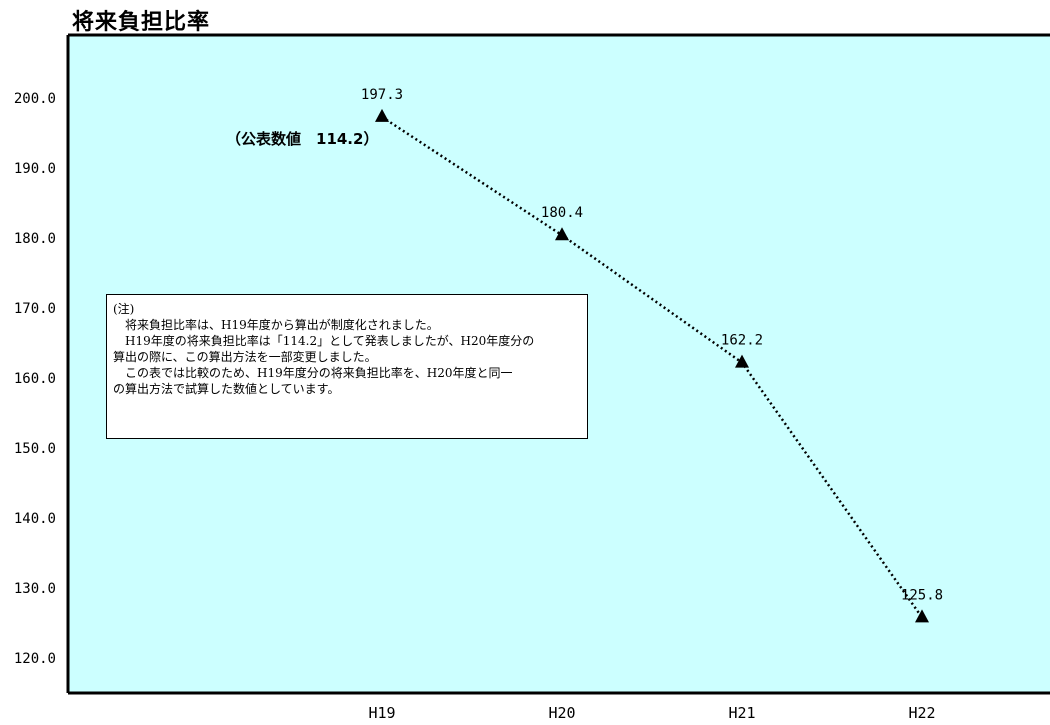 This screenshot has height=725, width=1050. Describe the element at coordinates (35, 379) in the screenshot. I see `y-tick-label: 160.0` at that location.